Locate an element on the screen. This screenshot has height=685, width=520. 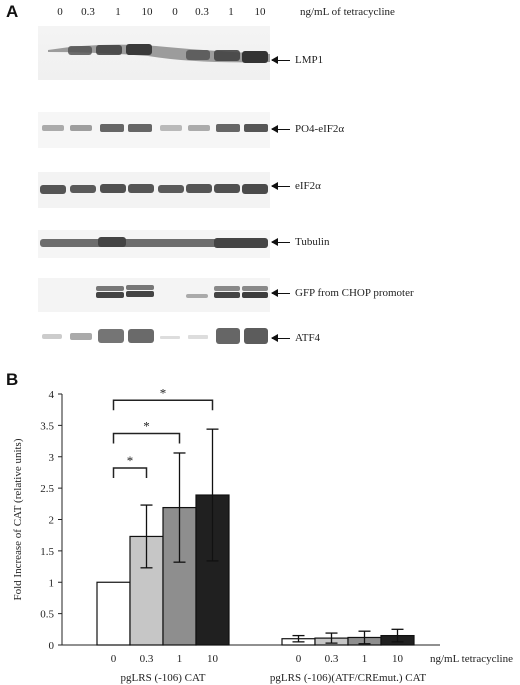
group-label: pgLRS (-106)(ATF/CREmut.) CAT is located at coordinates (348, 678).